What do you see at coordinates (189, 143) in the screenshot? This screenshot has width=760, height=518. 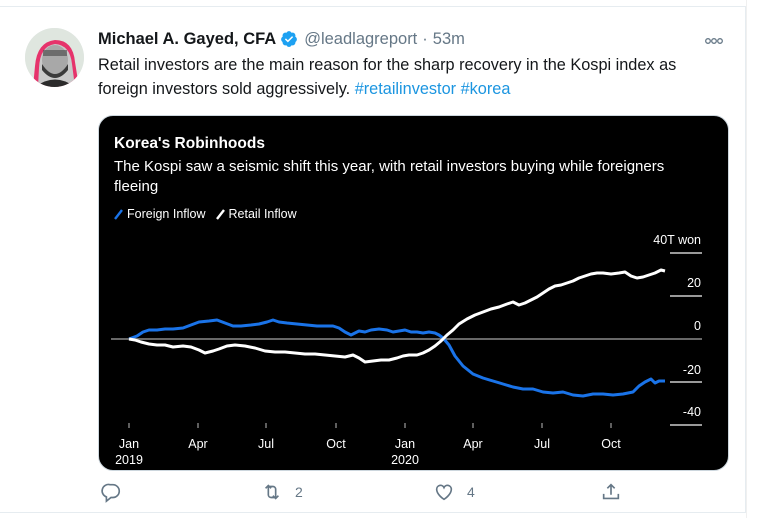 I see `chart-title: Korea's Robinhoods` at bounding box center [189, 143].